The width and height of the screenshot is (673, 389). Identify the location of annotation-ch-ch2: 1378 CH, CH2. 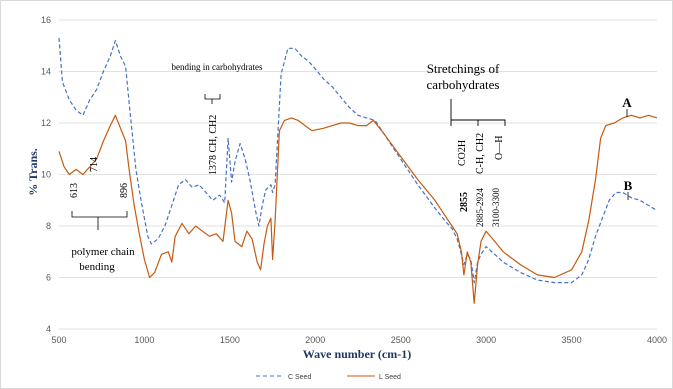
(213, 145).